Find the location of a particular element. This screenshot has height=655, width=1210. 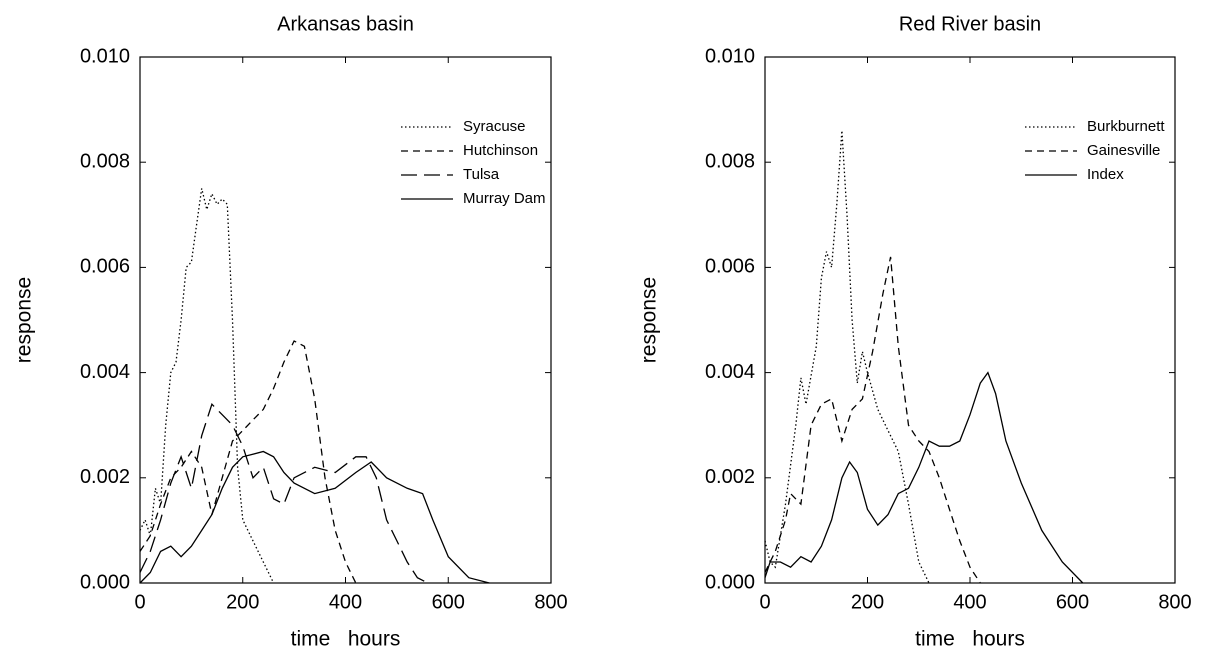

legend-label: Hutchinson is located at coordinates (500, 150).